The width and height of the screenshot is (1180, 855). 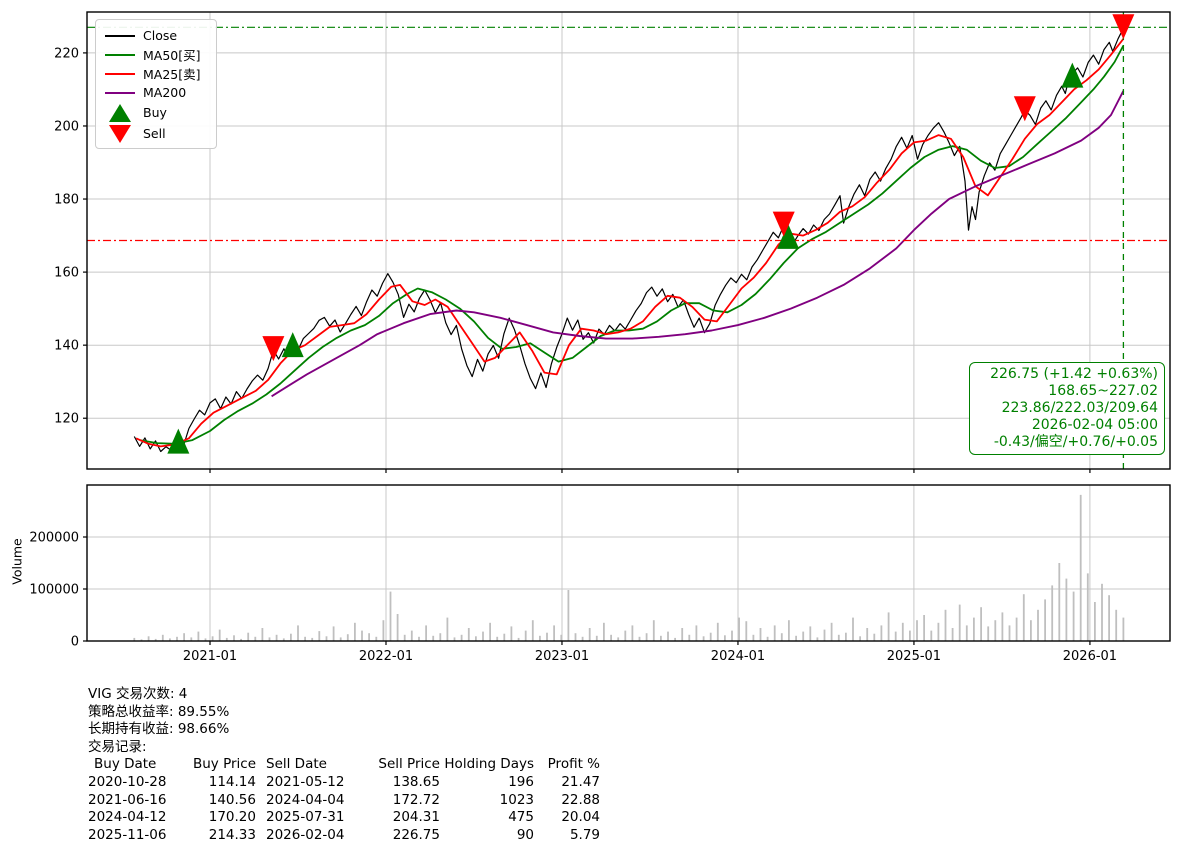 What do you see at coordinates (66, 126) in the screenshot?
I see `price-ytick-label: 200` at bounding box center [66, 126].